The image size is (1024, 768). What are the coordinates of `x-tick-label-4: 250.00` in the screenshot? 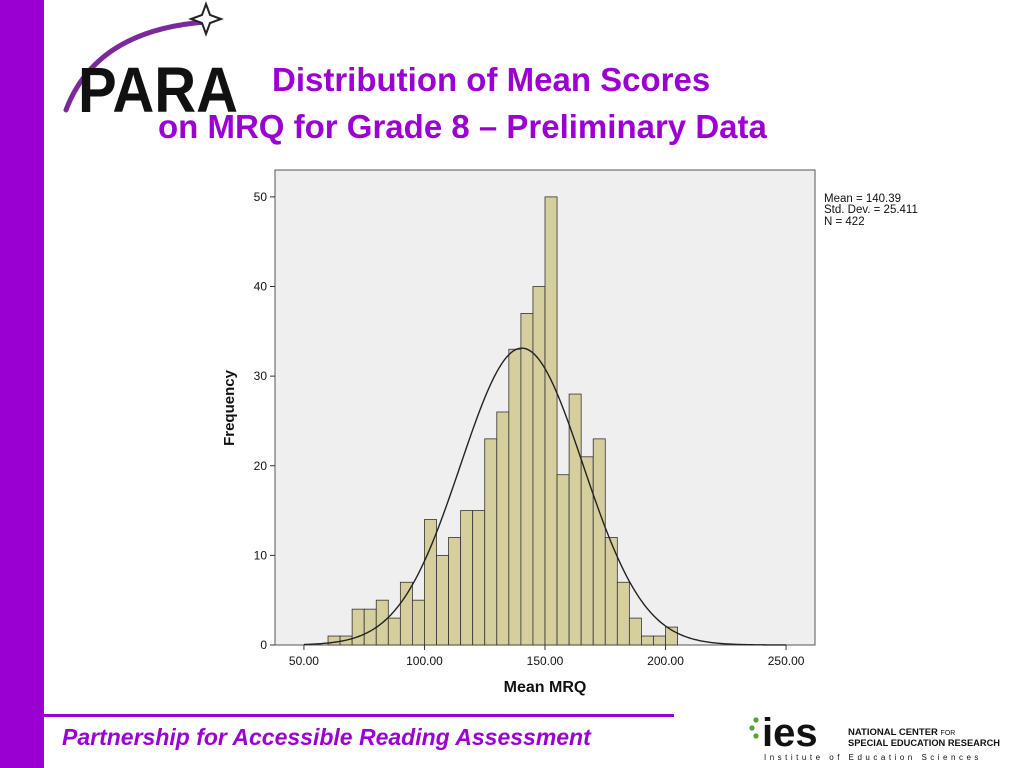 It's located at (786, 661).